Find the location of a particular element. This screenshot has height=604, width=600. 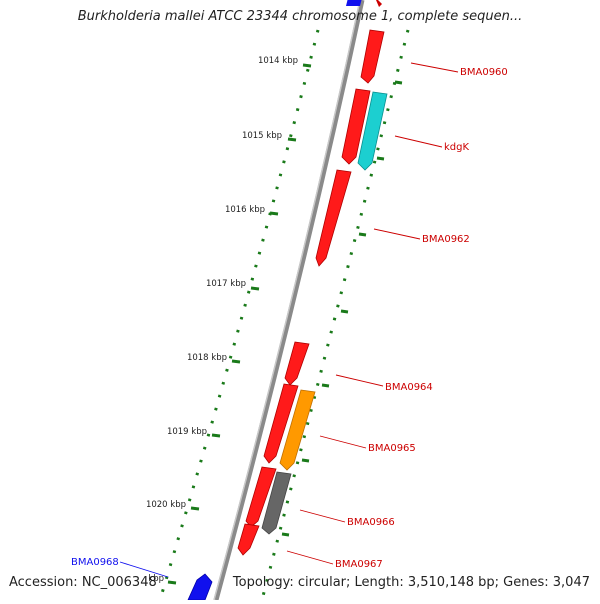

gene-label-bma0960: BMA0960 is located at coordinates (484, 72).